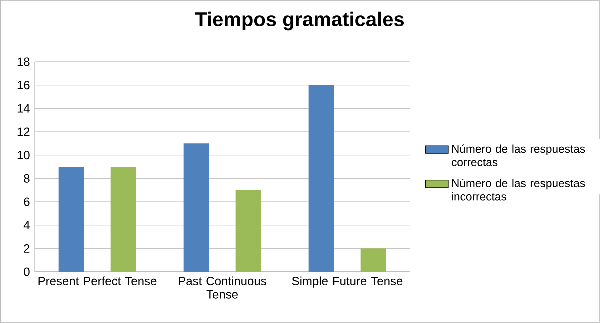  What do you see at coordinates (27, 202) in the screenshot?
I see `y-tick-label: 6` at bounding box center [27, 202].